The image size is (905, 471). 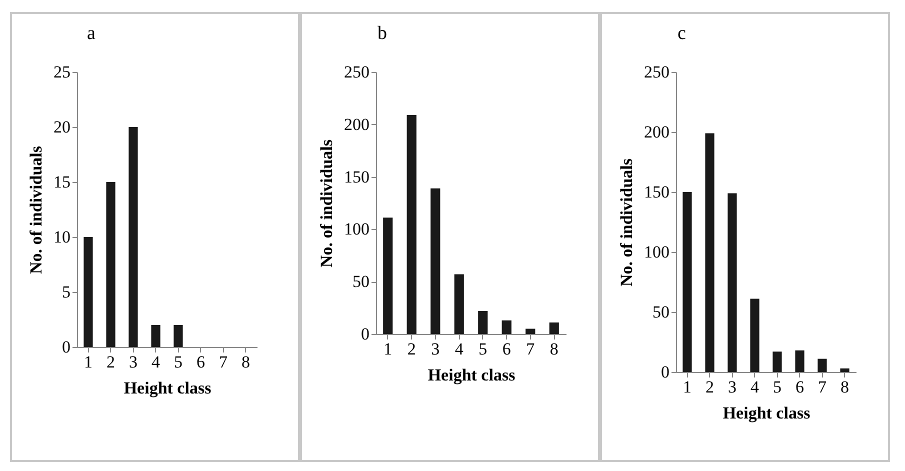 I want to click on y-tick-label: 25, so click(x=62, y=72).